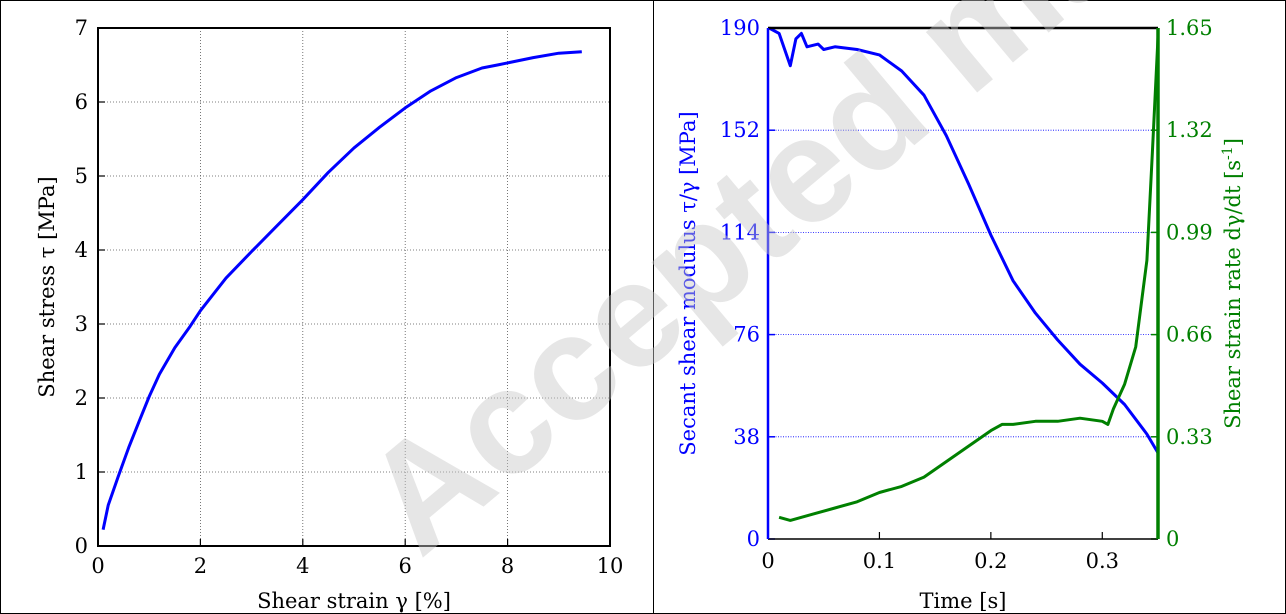  Describe the element at coordinates (1232, 283) in the screenshot. I see `right-right-y-axis-label: Shear strain rate dγ/dt [s-1]` at that location.